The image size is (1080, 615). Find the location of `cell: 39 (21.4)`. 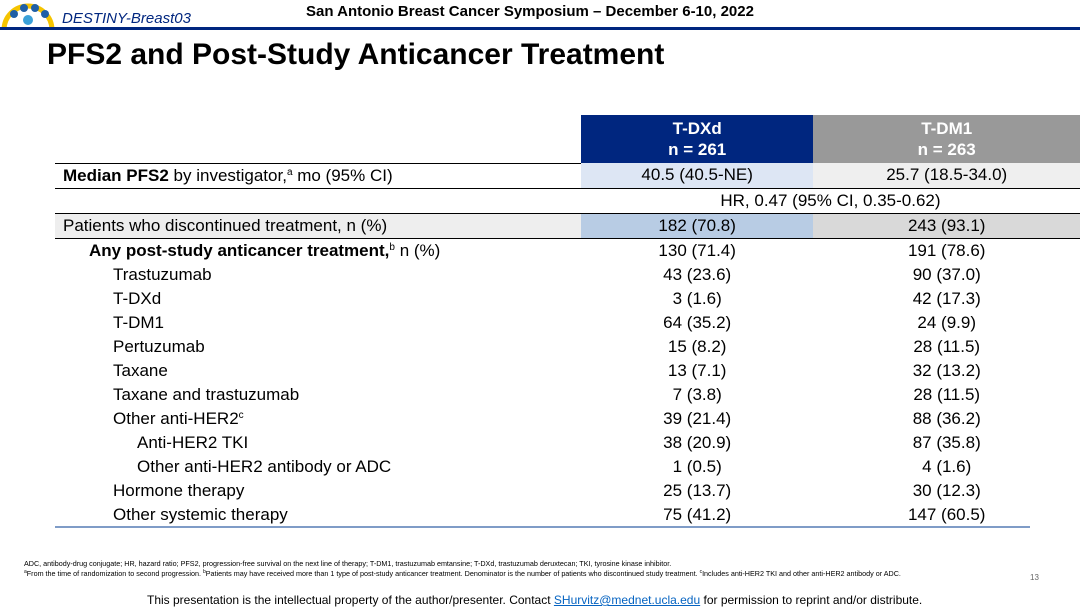

cell: 39 (21.4) is located at coordinates (697, 418).